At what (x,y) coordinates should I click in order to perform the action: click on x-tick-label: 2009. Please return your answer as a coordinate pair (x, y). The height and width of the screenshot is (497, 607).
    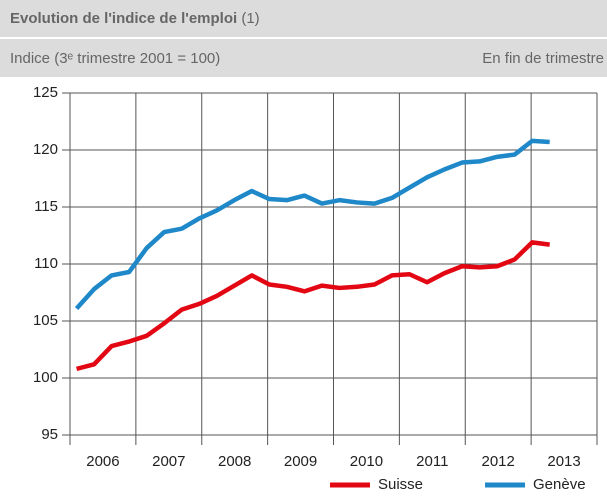
    Looking at the image, I should click on (300, 461).